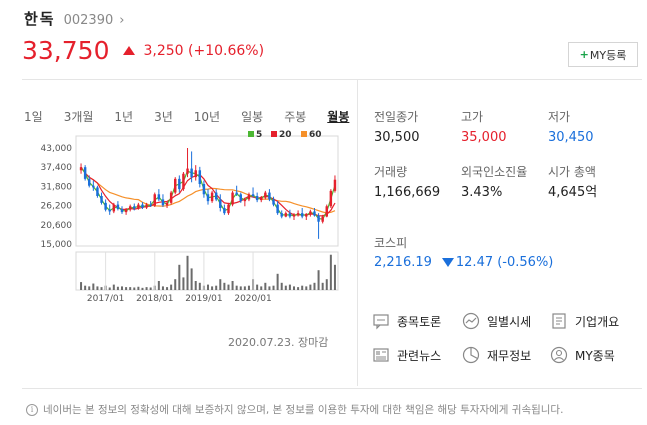  Describe the element at coordinates (304, 134) in the screenshot. I see `legend-swatch` at that location.